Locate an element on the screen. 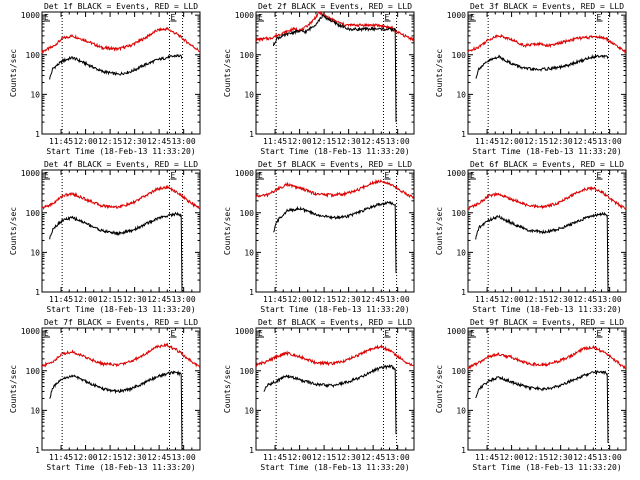  x-tick-label: 12:15 is located at coordinates (536, 141).